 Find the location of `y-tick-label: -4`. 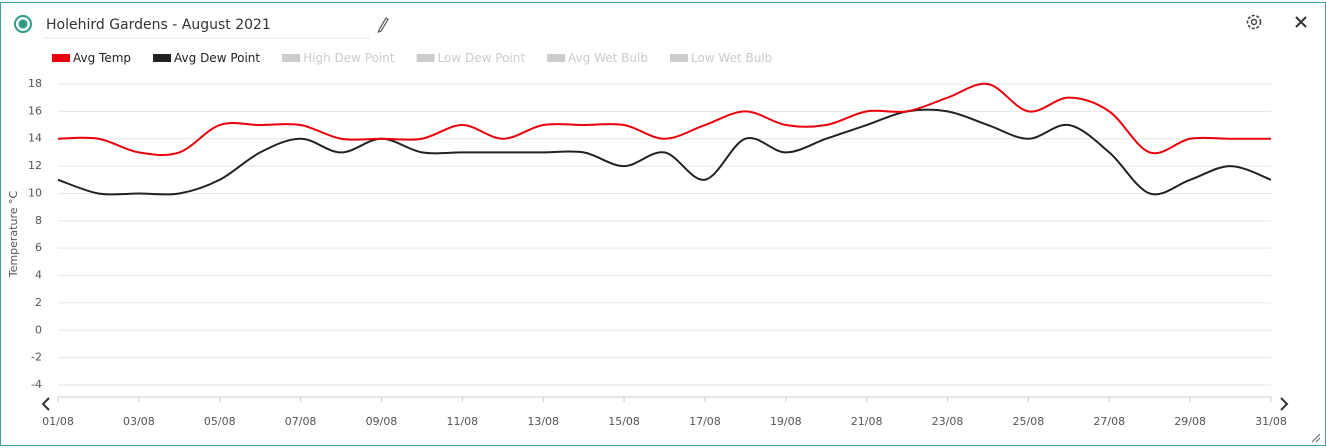

y-tick-label: -4 is located at coordinates (36, 384).